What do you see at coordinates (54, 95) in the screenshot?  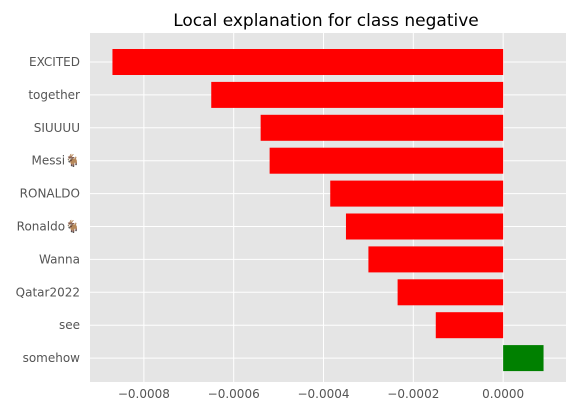 I see `y-tick-label: together` at bounding box center [54, 95].